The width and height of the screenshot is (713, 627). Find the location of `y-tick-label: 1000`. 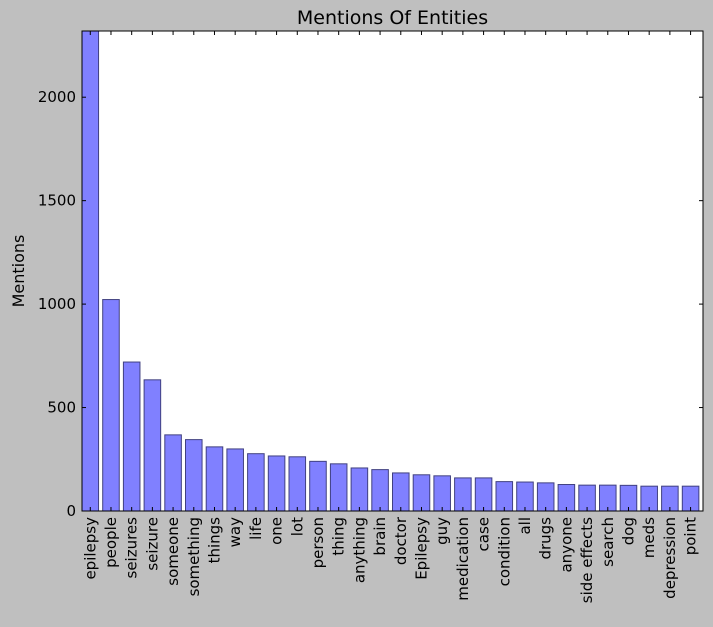

y-tick-label: 1000 is located at coordinates (57, 304).